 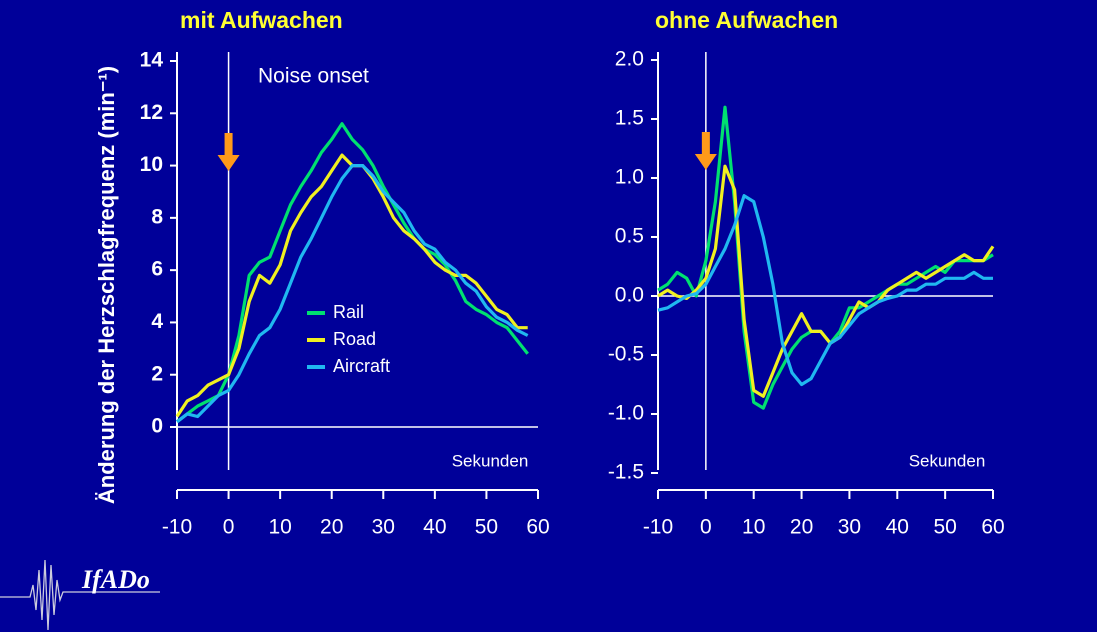 I want to click on chart-title: ohne Aufwachen, so click(x=746, y=20).